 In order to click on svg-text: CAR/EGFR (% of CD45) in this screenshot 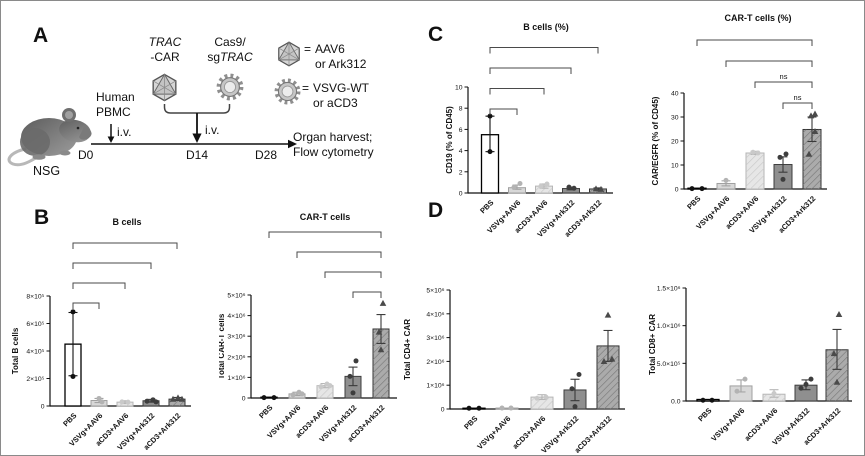, I will do `click(655, 140)`.